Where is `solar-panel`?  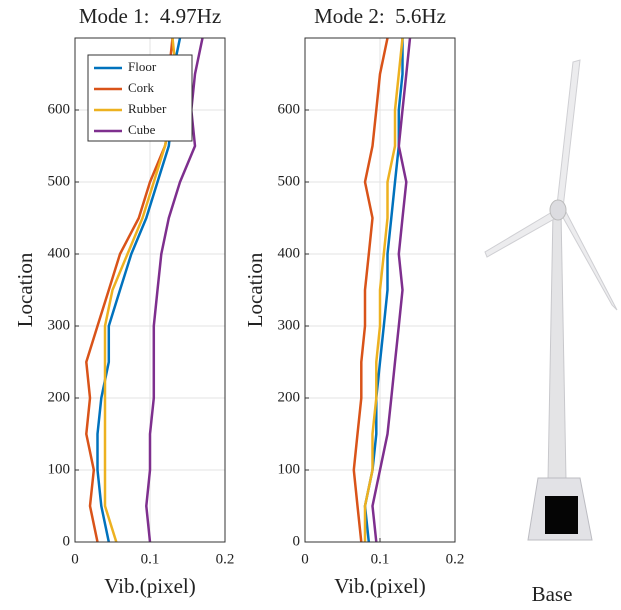 solar-panel is located at coordinates (561, 515).